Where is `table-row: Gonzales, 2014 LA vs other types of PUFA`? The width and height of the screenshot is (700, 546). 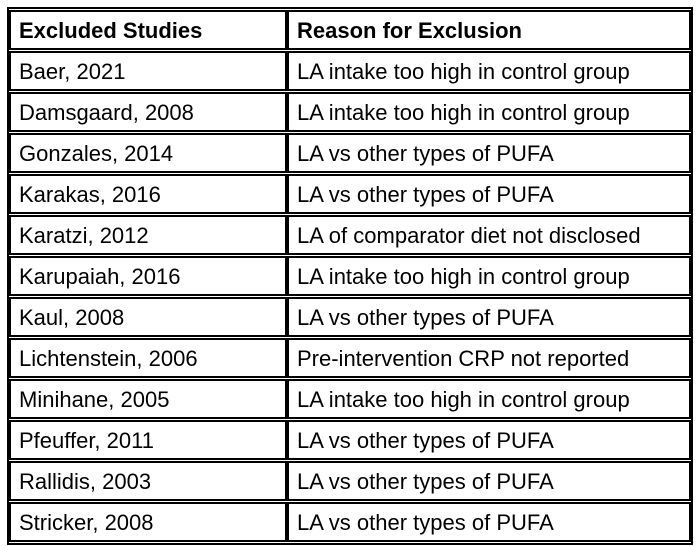
table-row: Gonzales, 2014 LA vs other types of PUFA is located at coordinates (350, 153).